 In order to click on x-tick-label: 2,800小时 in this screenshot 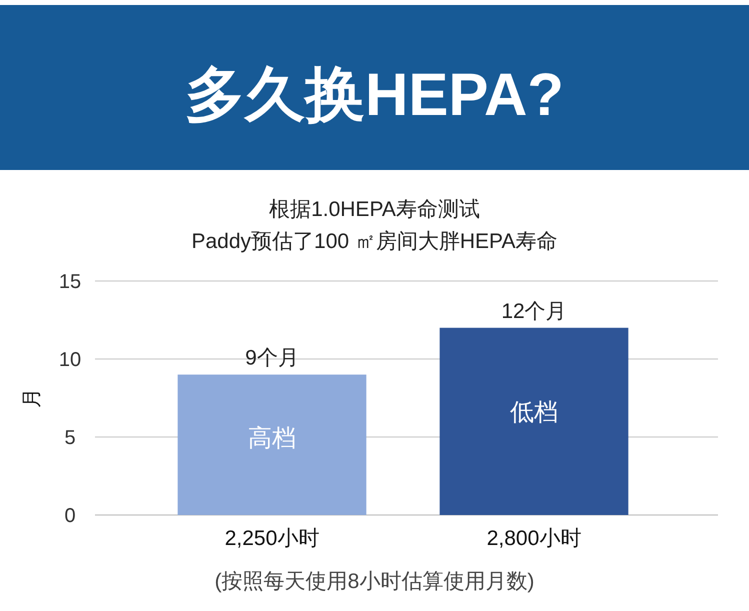, I will do `click(534, 538)`.